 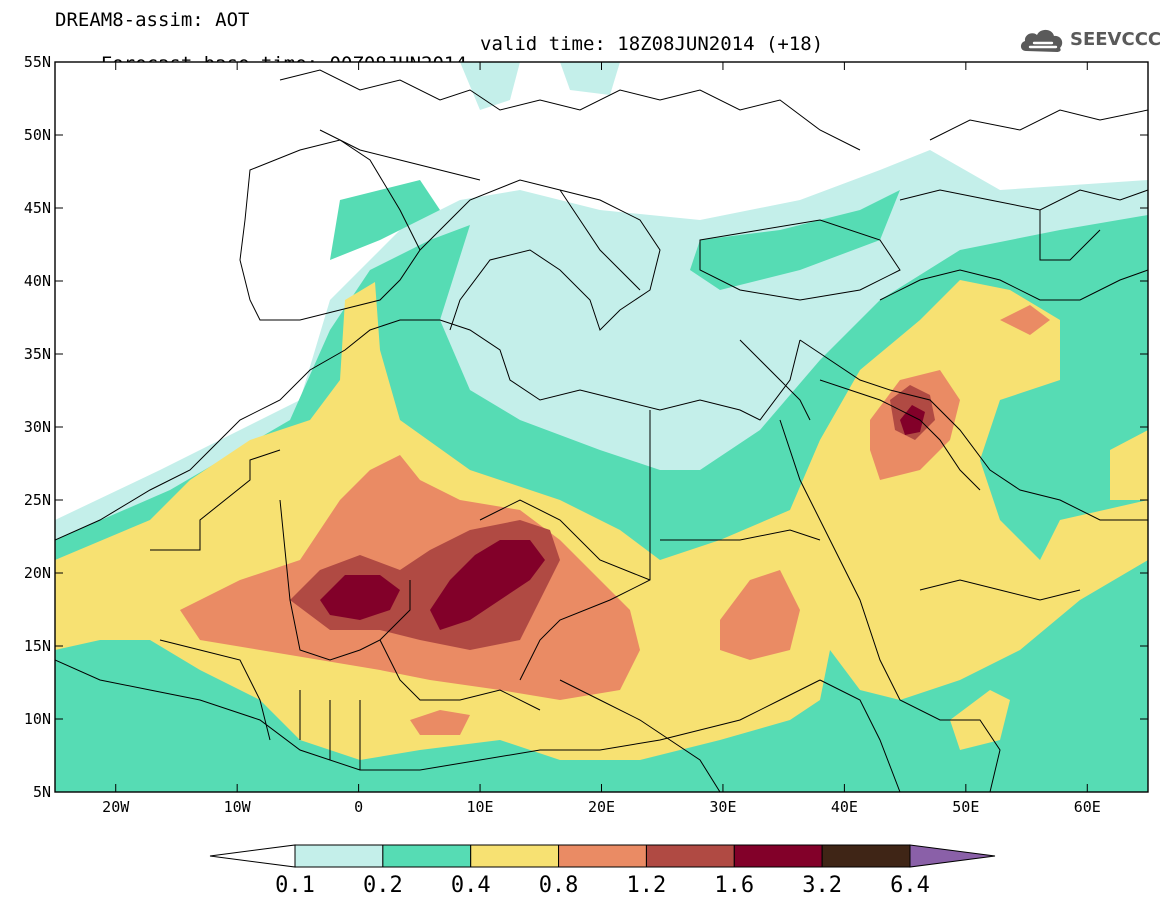 What do you see at coordinates (601, 807) in the screenshot?
I see `lon-tick-label: 20E` at bounding box center [601, 807].